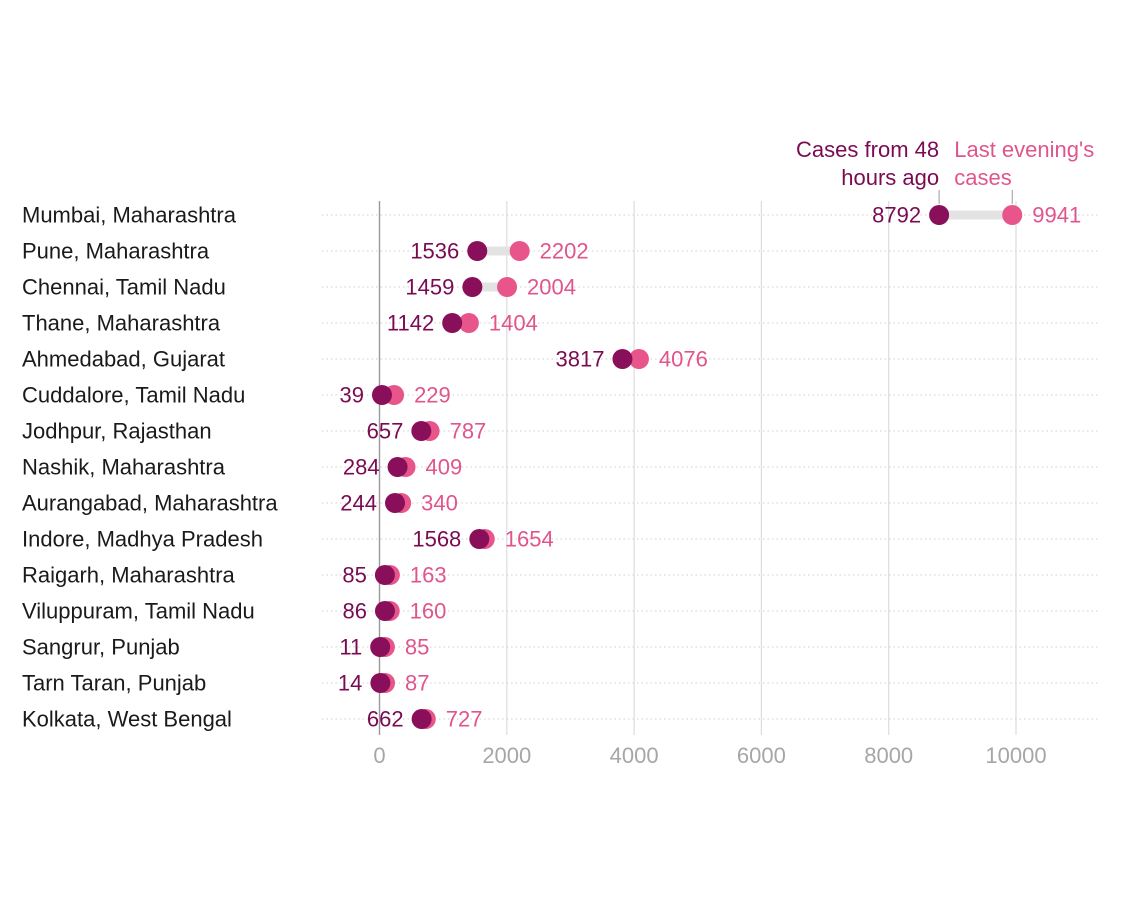 The height and width of the screenshot is (912, 1140). What do you see at coordinates (350, 683) in the screenshot?
I see `value-label-48h-ago: 14` at bounding box center [350, 683].